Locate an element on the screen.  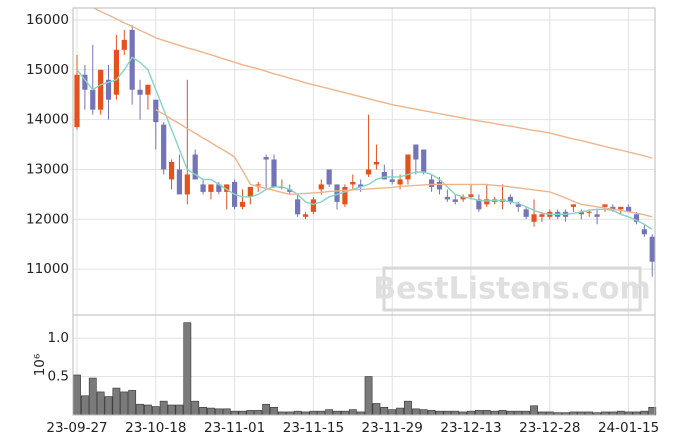
x-tick-label: 23-11-01 is located at coordinates (234, 428).